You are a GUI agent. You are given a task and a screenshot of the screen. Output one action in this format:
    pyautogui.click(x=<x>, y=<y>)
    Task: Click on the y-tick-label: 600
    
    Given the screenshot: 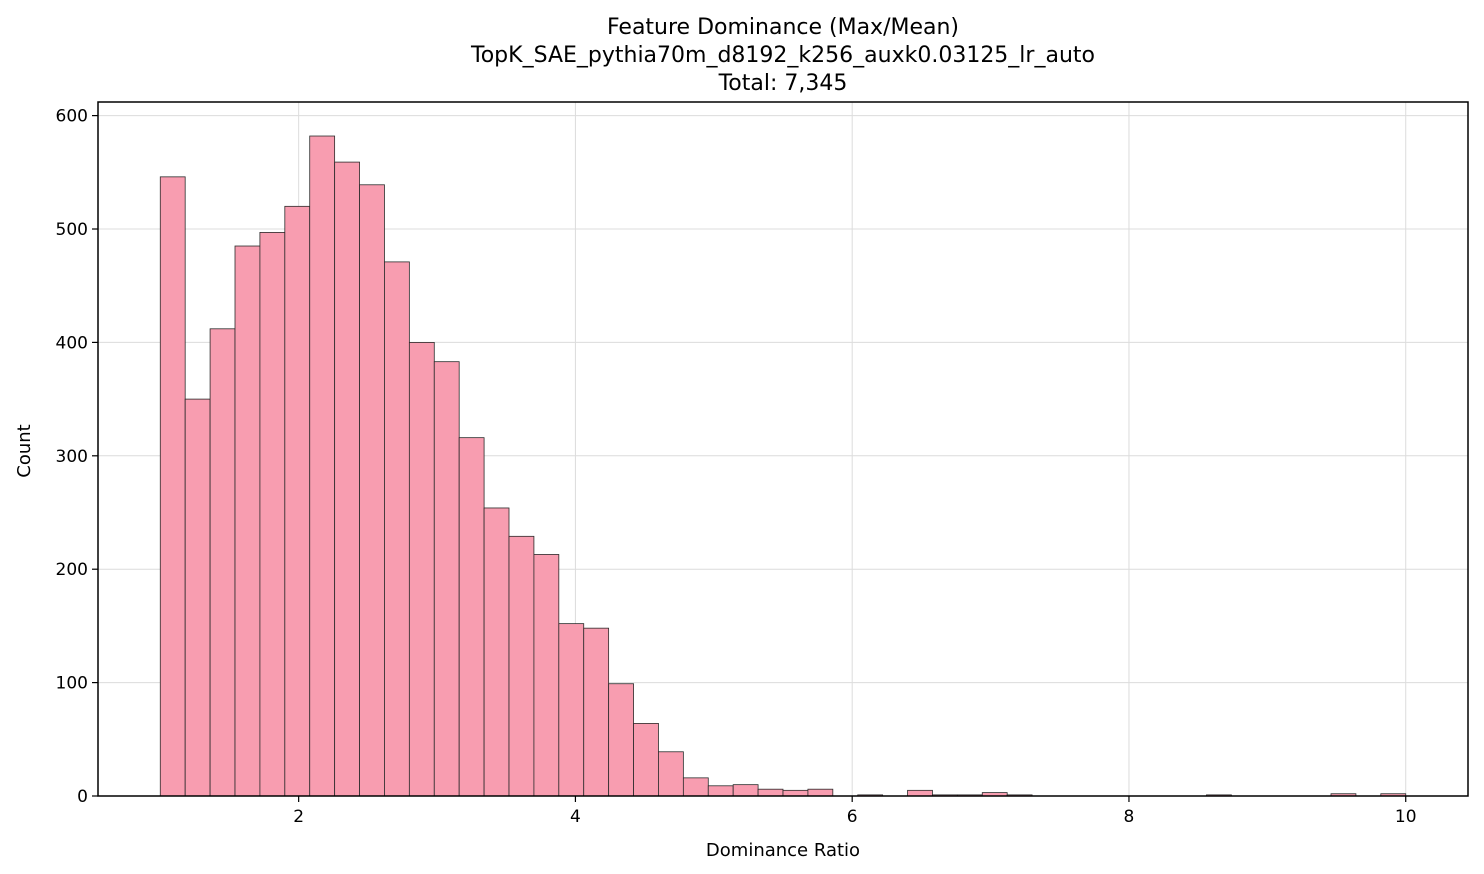 What is the action you would take?
    pyautogui.click(x=72, y=117)
    